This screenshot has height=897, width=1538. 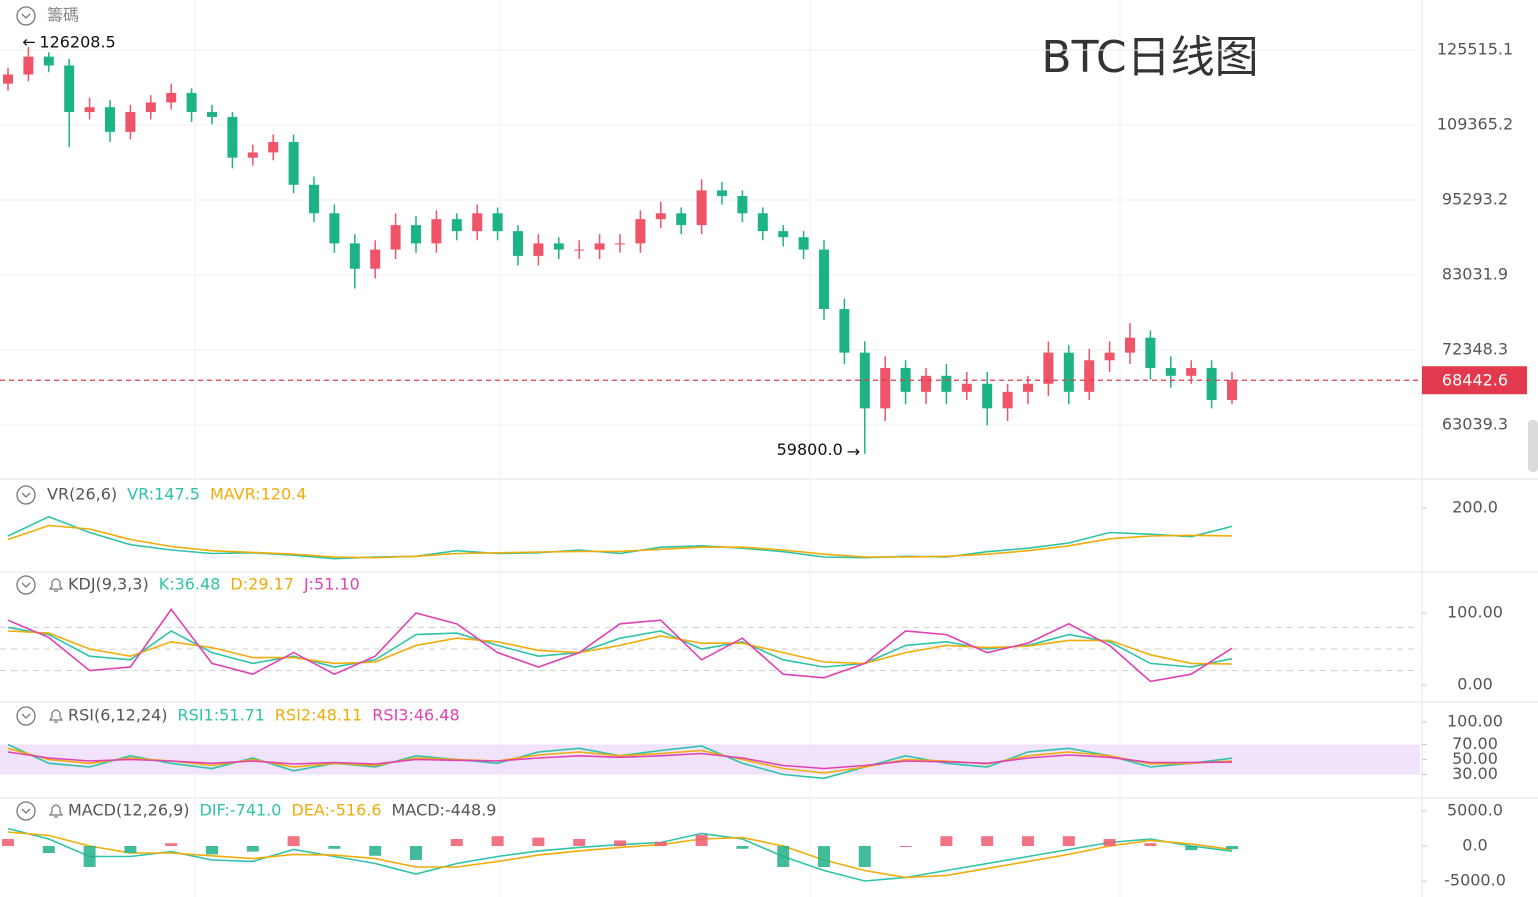 I want to click on legend-entry: DEA:-516.6, so click(x=336, y=810).